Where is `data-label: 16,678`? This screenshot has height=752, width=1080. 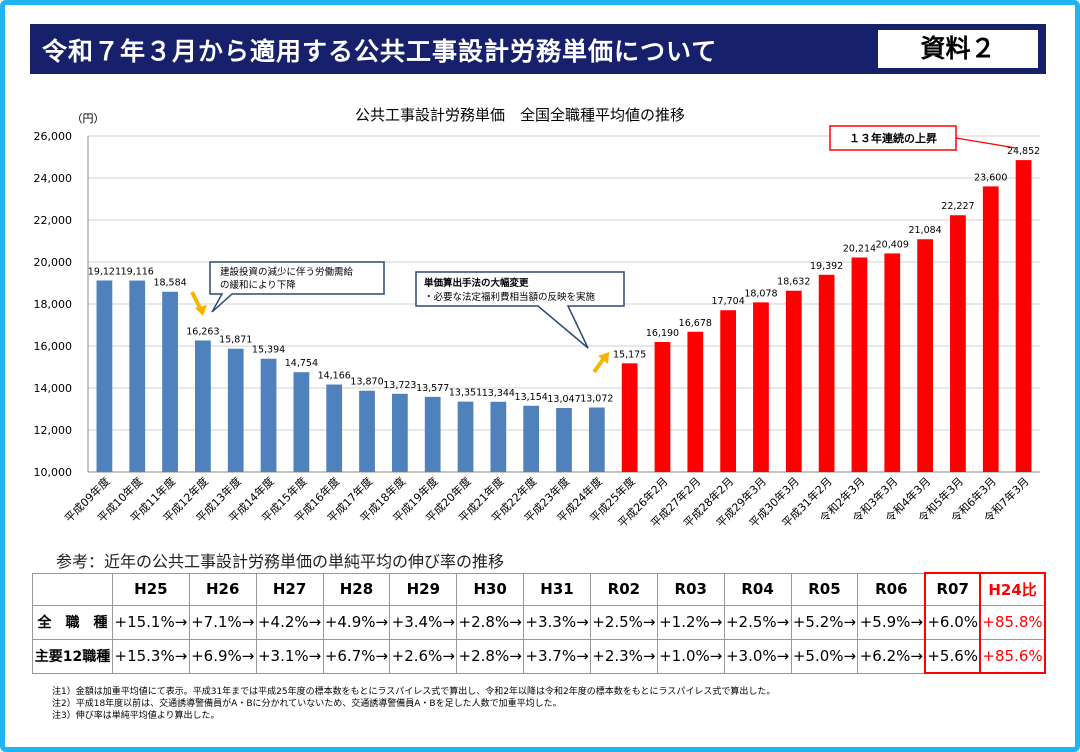 data-label: 16,678 is located at coordinates (695, 323).